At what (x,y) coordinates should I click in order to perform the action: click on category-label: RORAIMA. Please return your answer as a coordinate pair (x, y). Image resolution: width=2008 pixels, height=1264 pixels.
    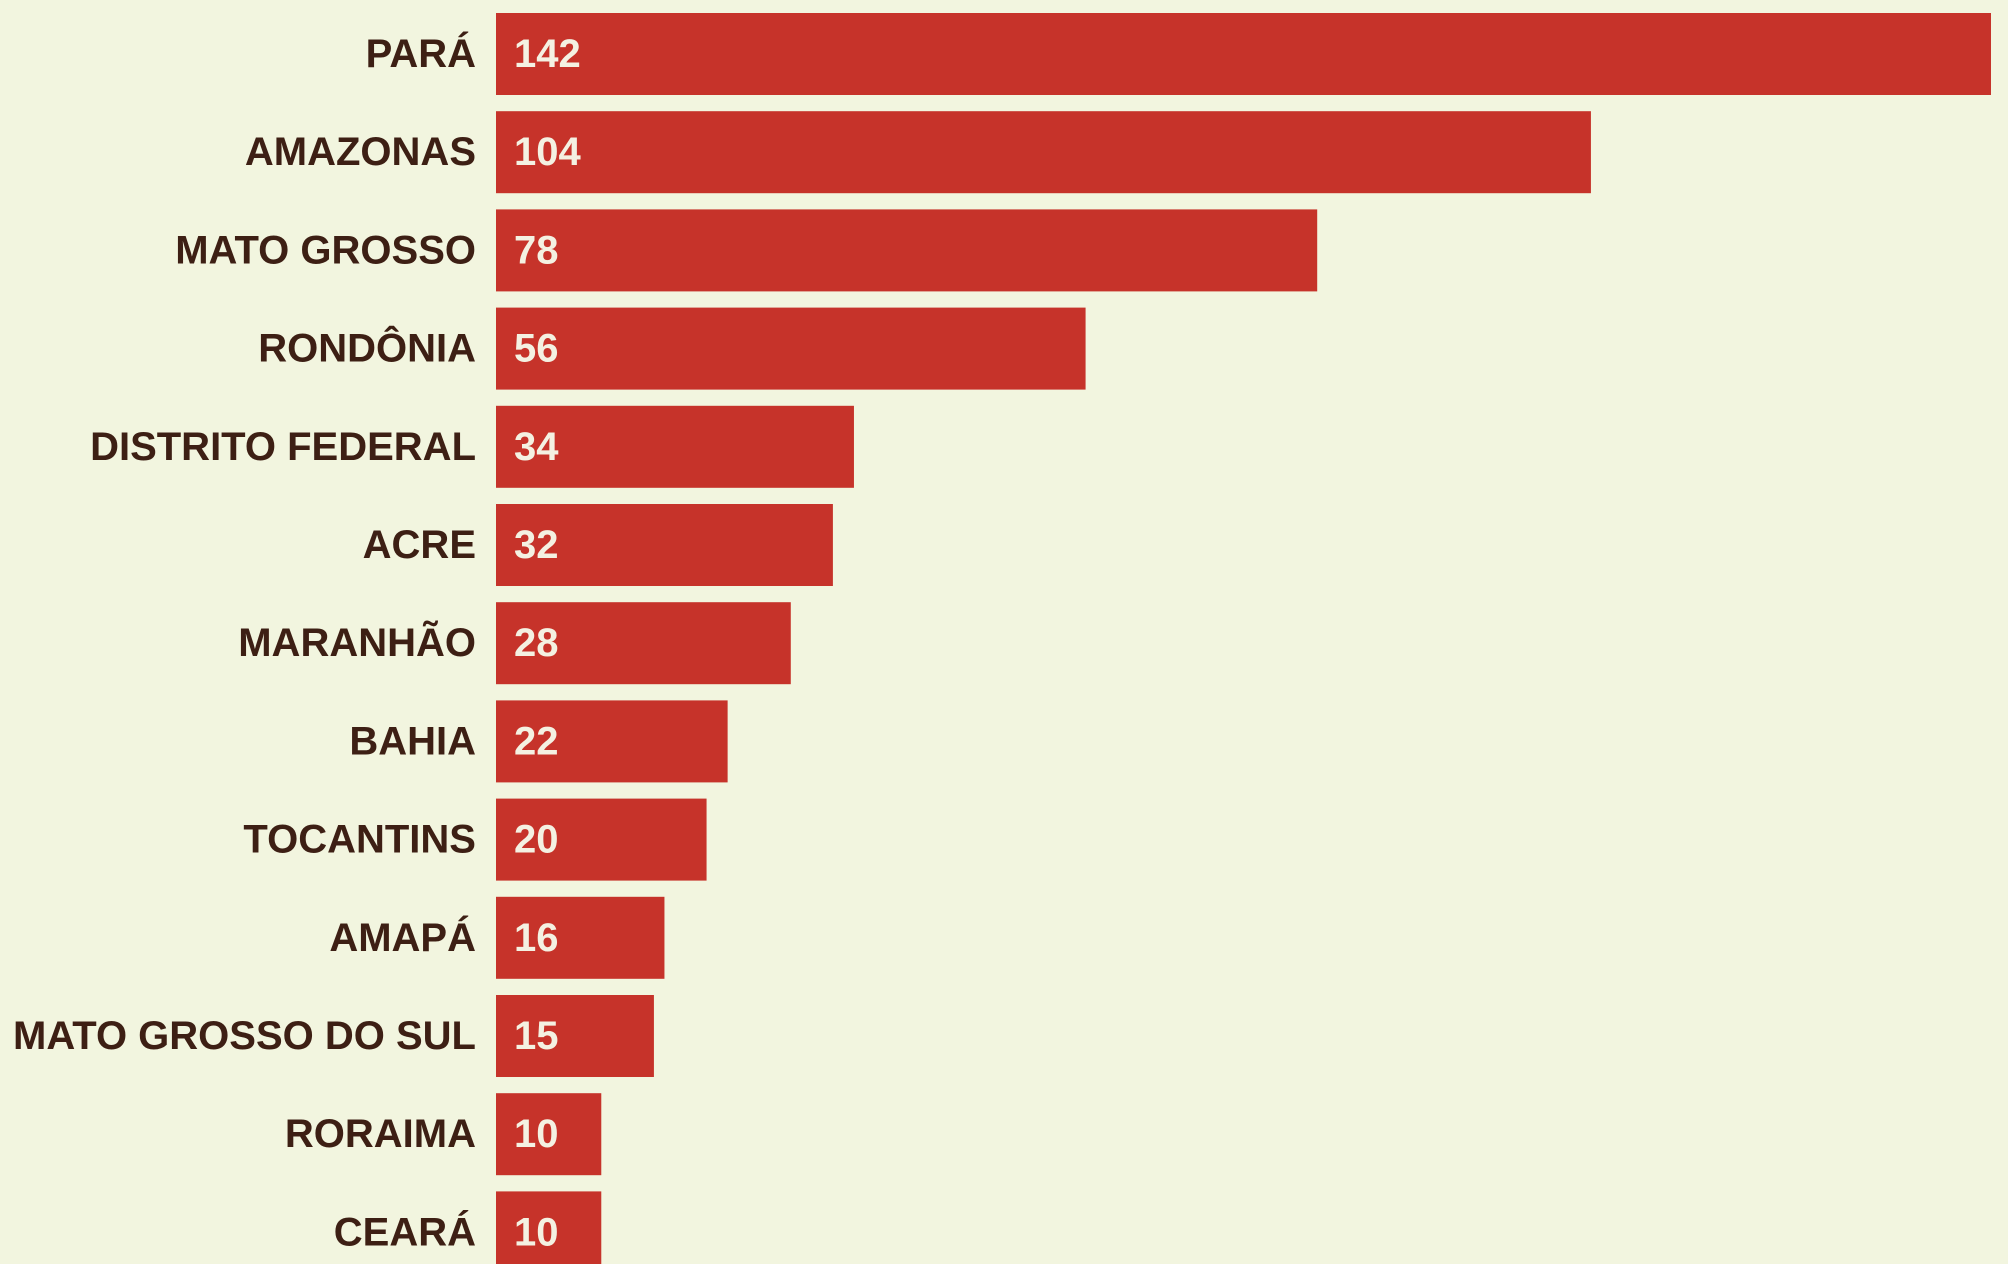
    Looking at the image, I should click on (380, 1134).